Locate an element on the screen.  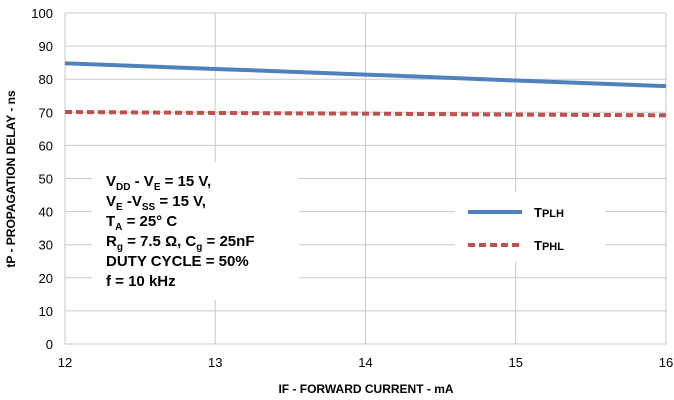
legend-label-tplh: TPLH is located at coordinates (549, 212).